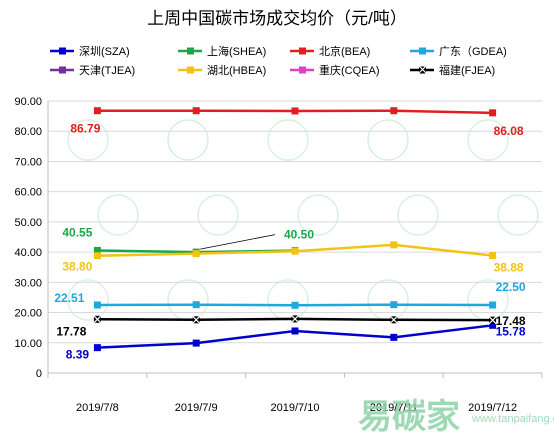  I want to click on data-label: 86.08, so click(509, 131).